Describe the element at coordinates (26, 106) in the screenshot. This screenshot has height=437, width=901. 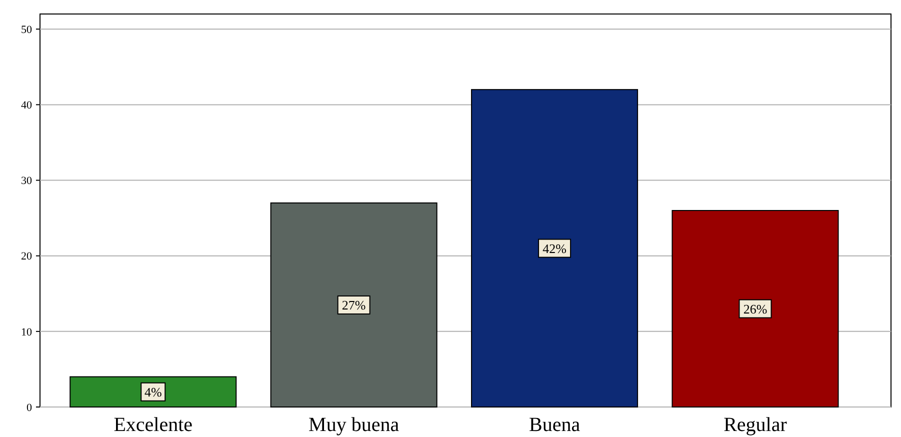
I see `y-tick-label: 40` at that location.